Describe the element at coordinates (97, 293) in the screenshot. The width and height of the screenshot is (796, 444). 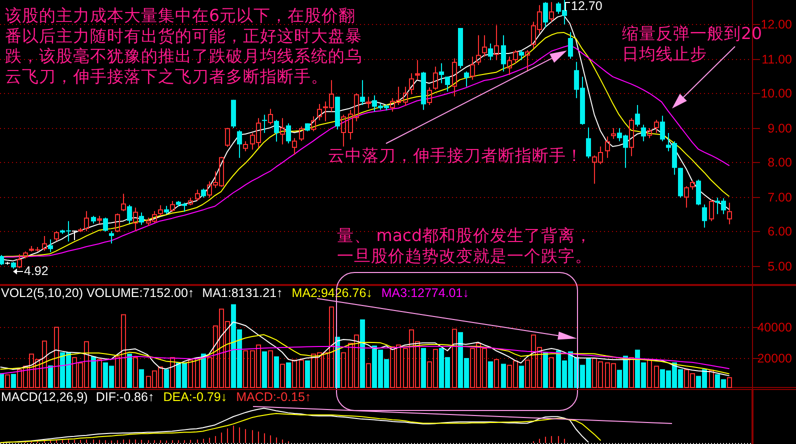
I see `chart-title: VOL2(5,10,20) VOLUME:7152.00↑` at that location.